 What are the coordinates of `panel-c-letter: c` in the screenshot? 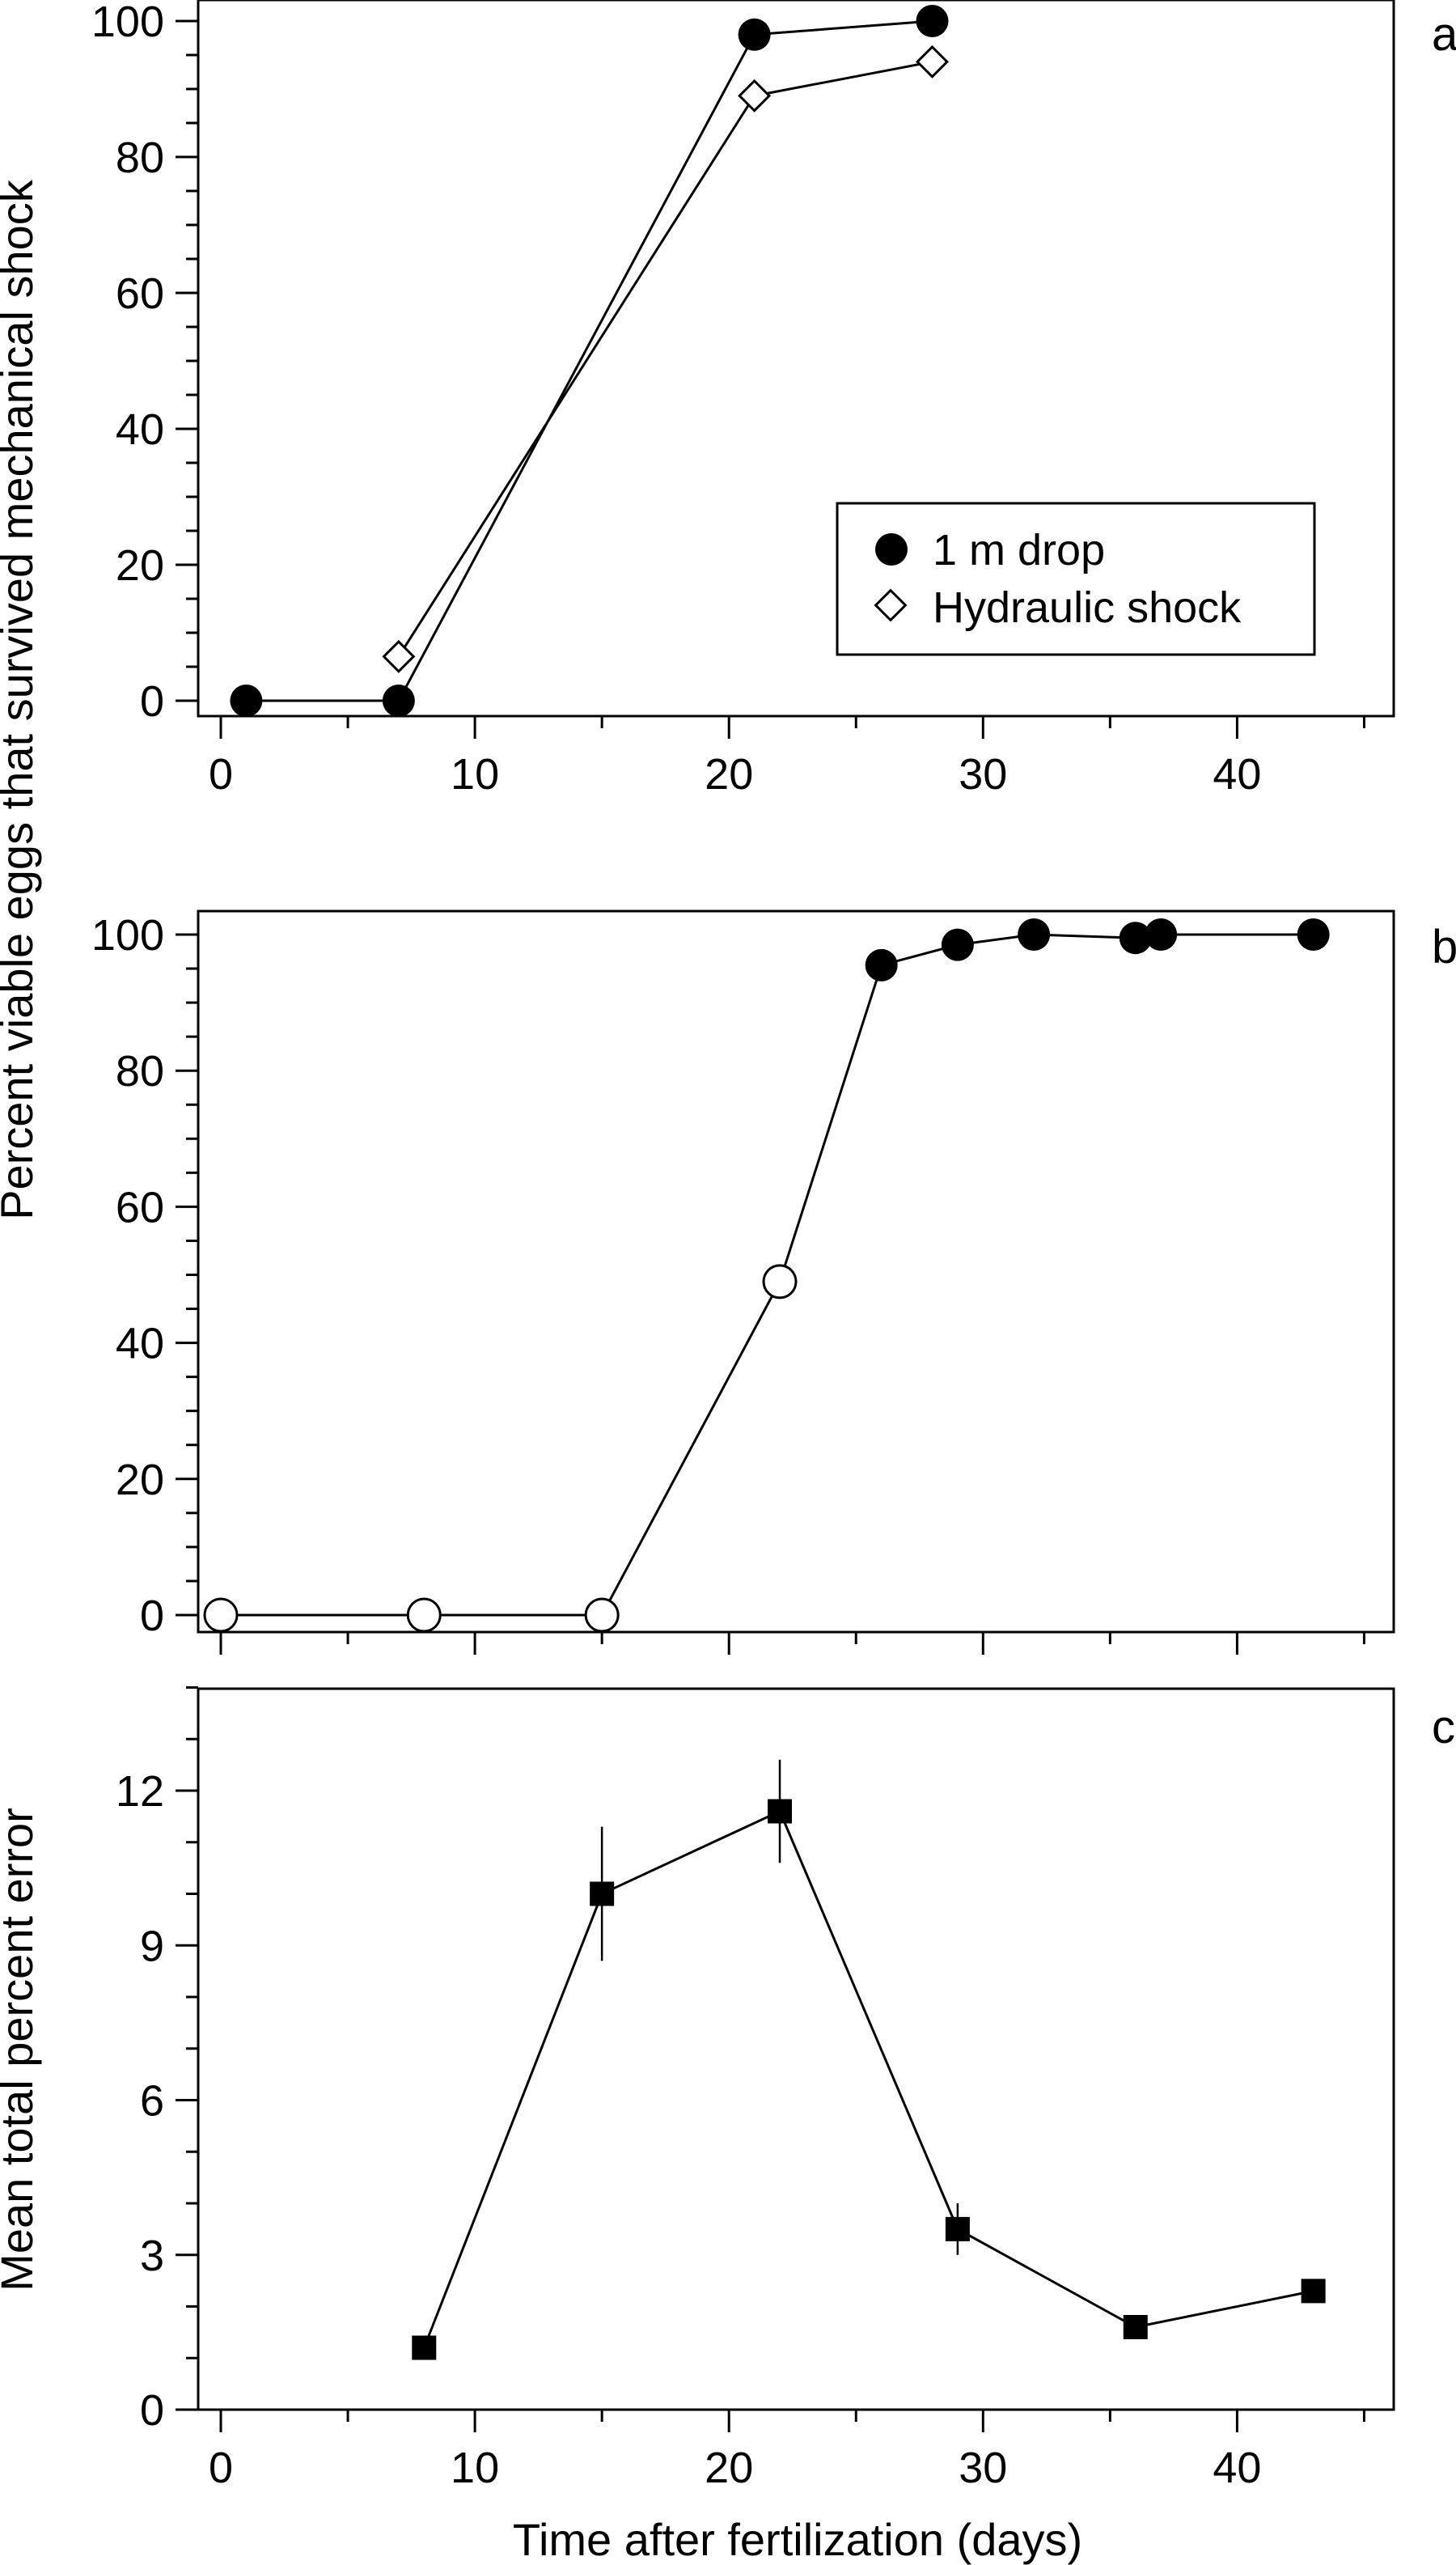 It's located at (1443, 1727).